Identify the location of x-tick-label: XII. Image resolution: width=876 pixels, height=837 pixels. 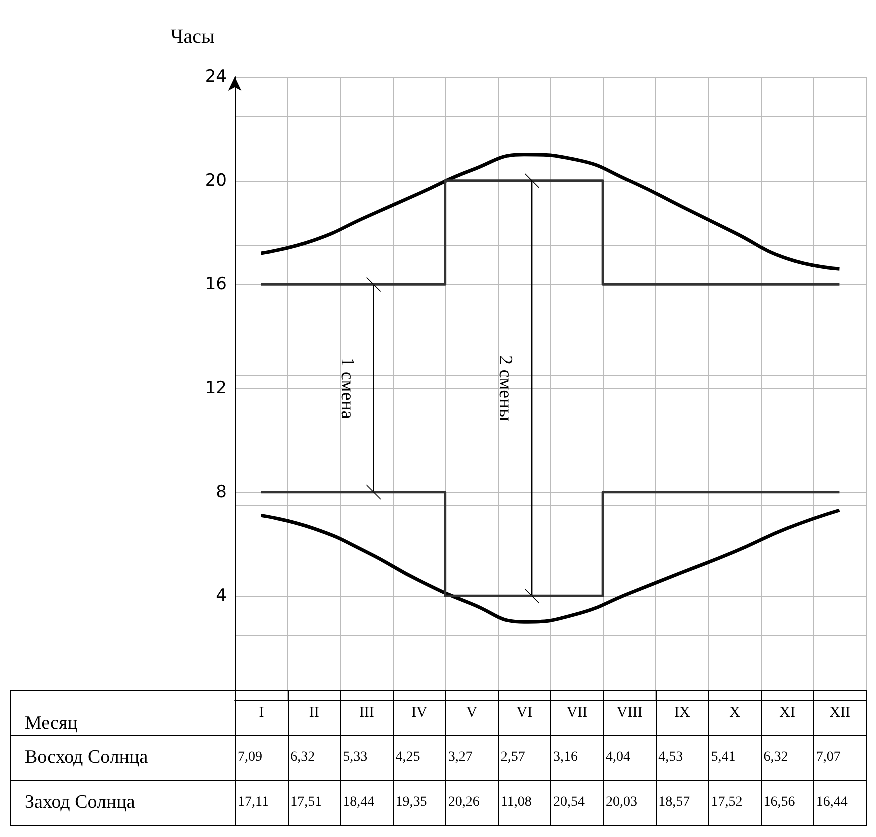
(840, 713).